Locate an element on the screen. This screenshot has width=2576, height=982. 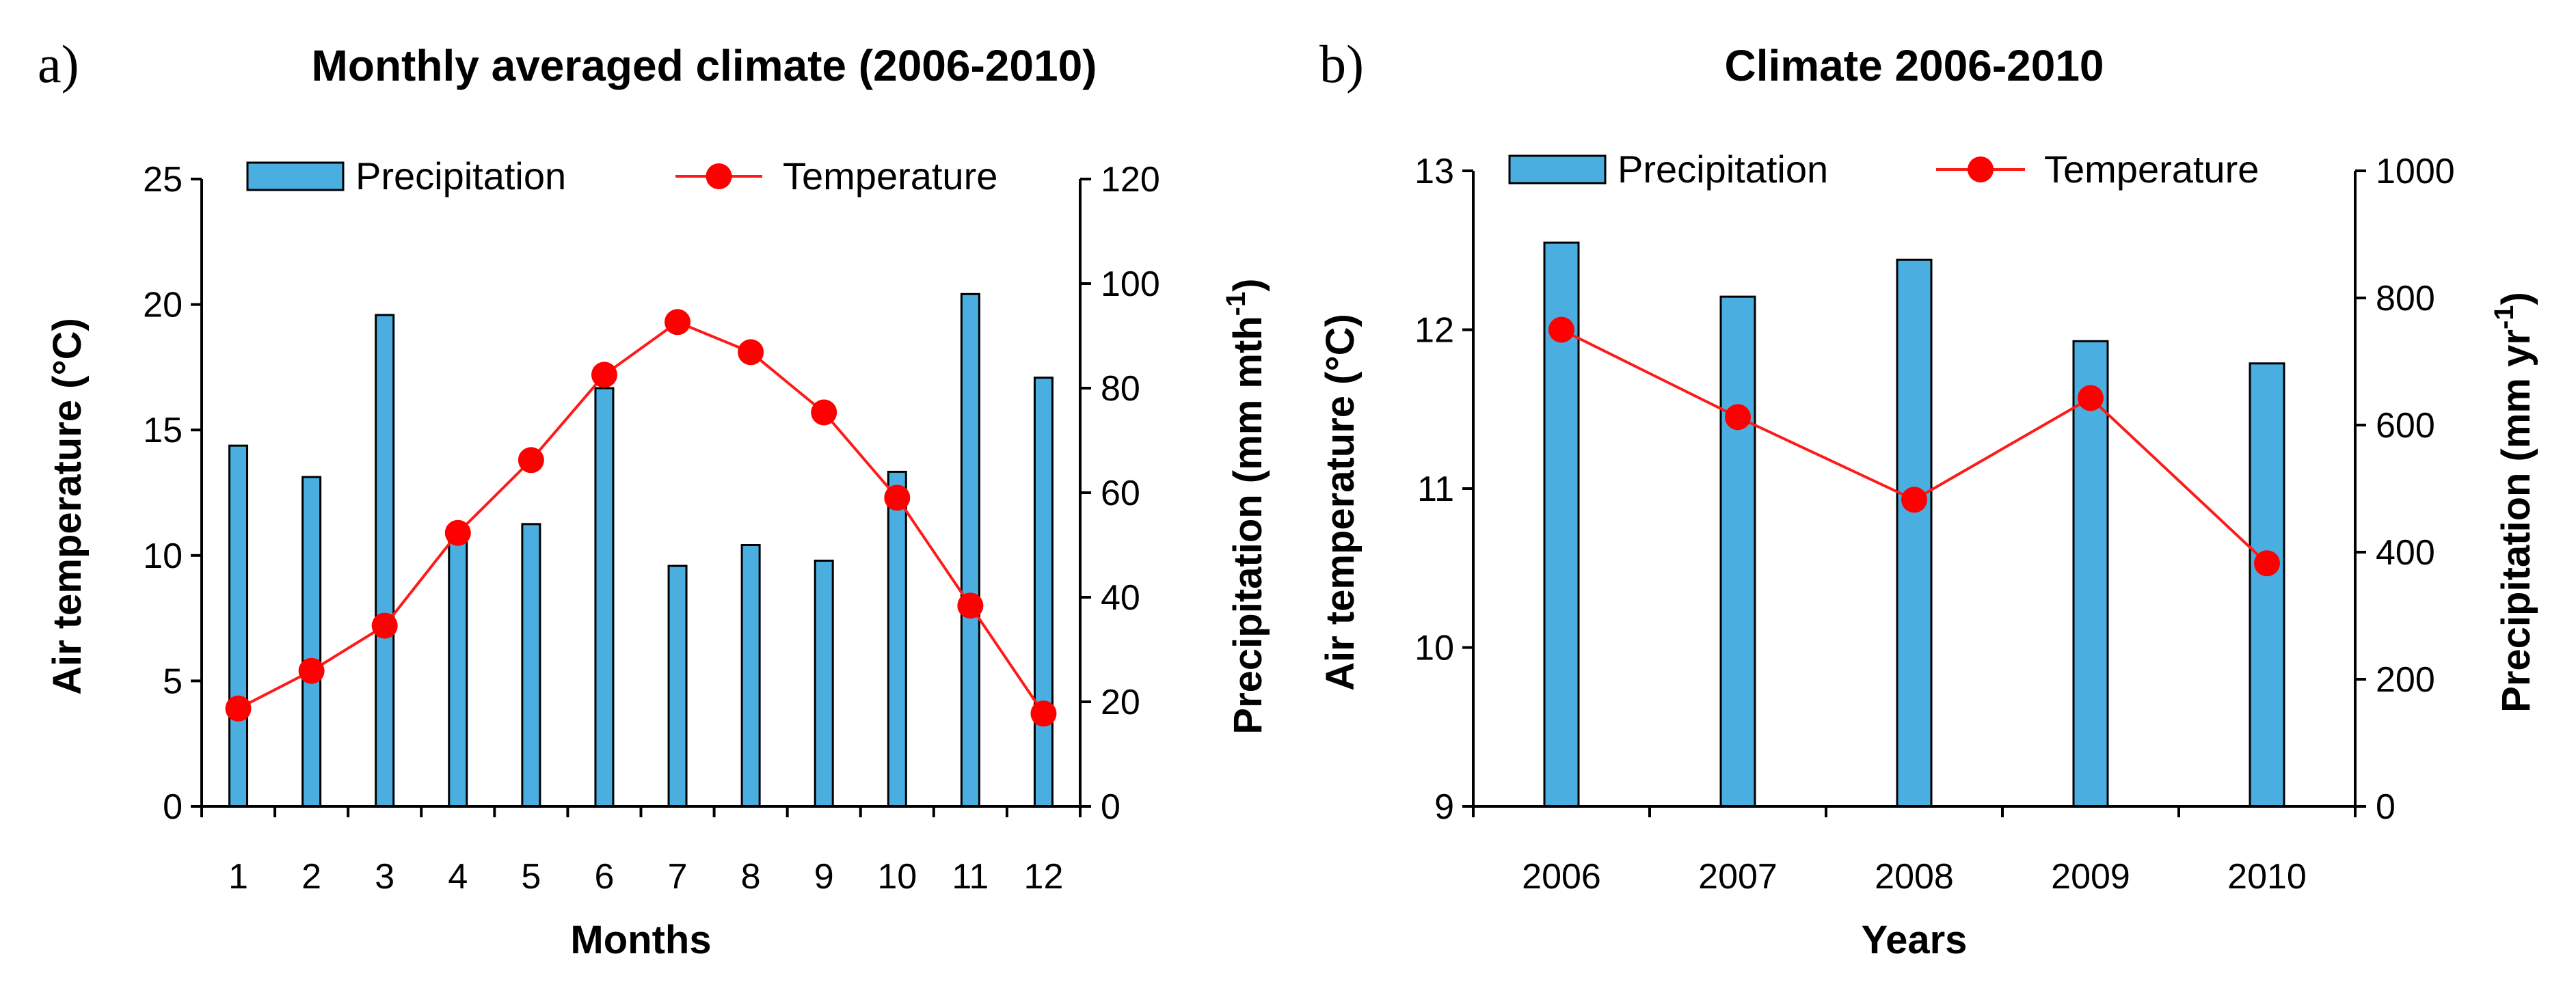
right-axis-title: Precipitation (mm mth-1) is located at coordinates (1245, 506).